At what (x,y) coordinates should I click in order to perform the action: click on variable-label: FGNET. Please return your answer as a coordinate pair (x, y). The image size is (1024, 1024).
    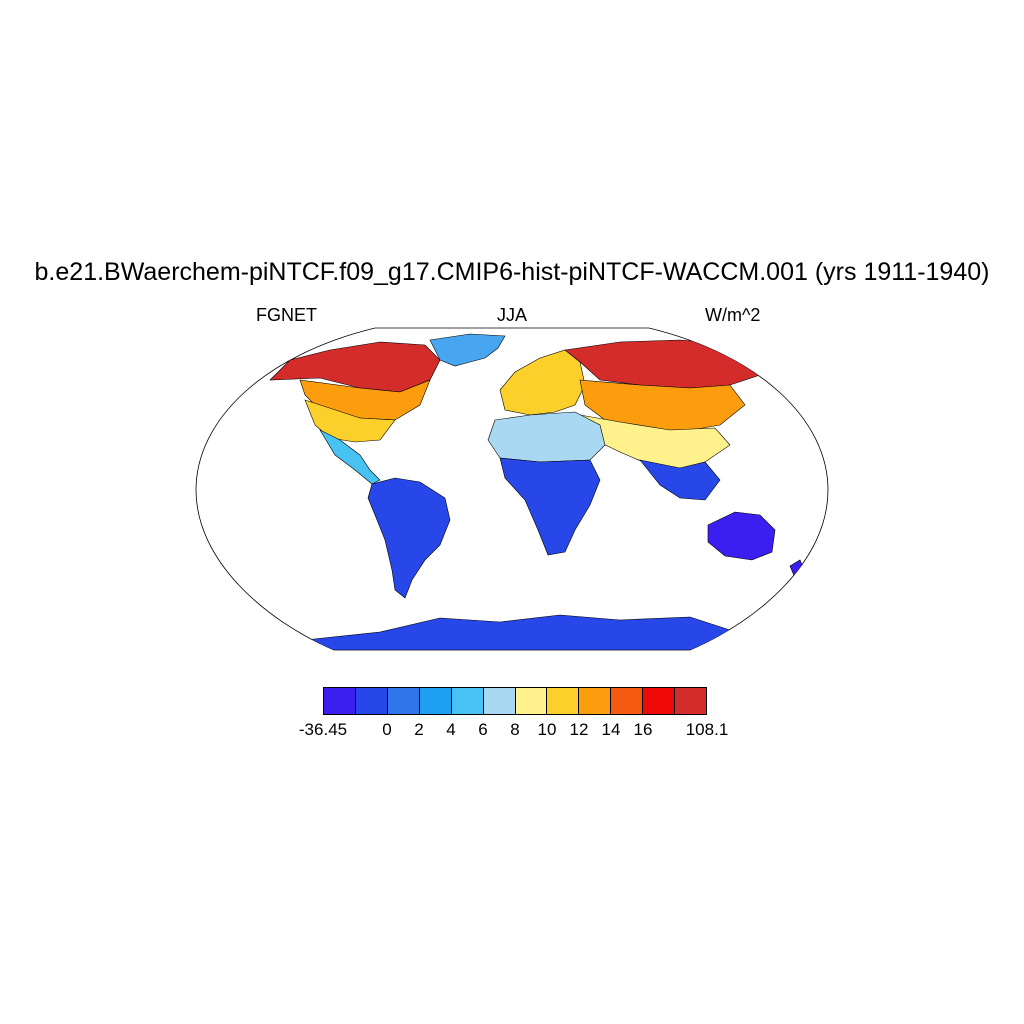
    Looking at the image, I should click on (286, 315).